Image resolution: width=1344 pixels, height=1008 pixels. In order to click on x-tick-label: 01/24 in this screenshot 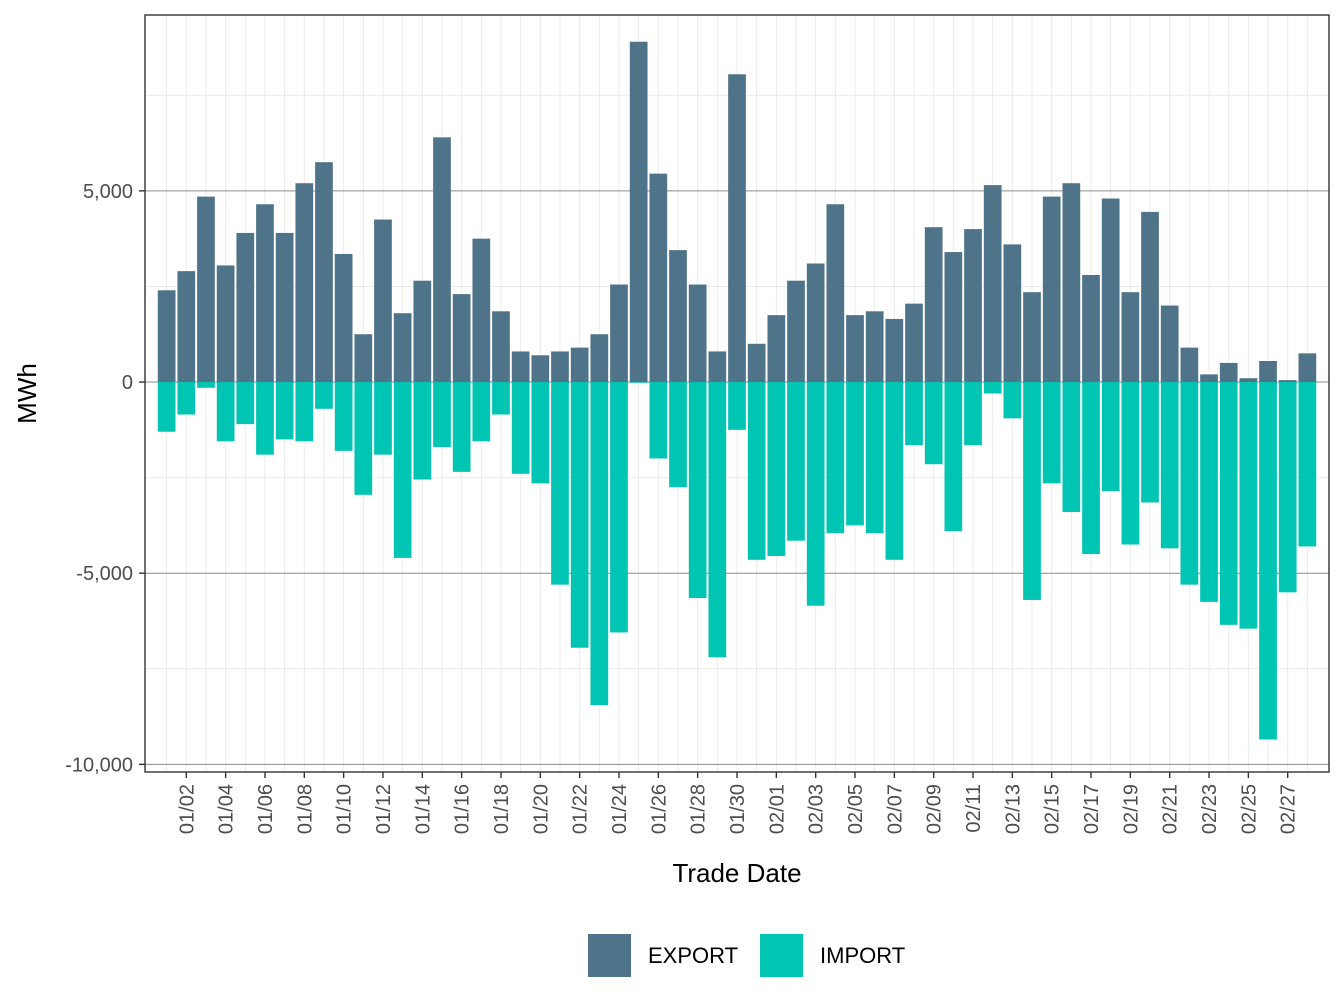, I will do `click(620, 809)`.